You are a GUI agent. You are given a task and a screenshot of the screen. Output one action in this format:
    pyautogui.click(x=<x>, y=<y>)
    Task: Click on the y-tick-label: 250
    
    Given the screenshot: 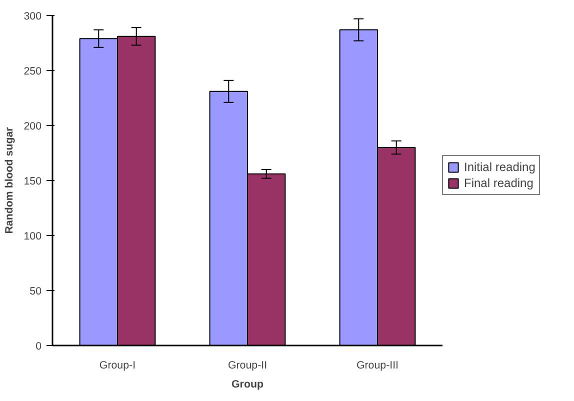 What is the action you would take?
    pyautogui.click(x=33, y=72)
    